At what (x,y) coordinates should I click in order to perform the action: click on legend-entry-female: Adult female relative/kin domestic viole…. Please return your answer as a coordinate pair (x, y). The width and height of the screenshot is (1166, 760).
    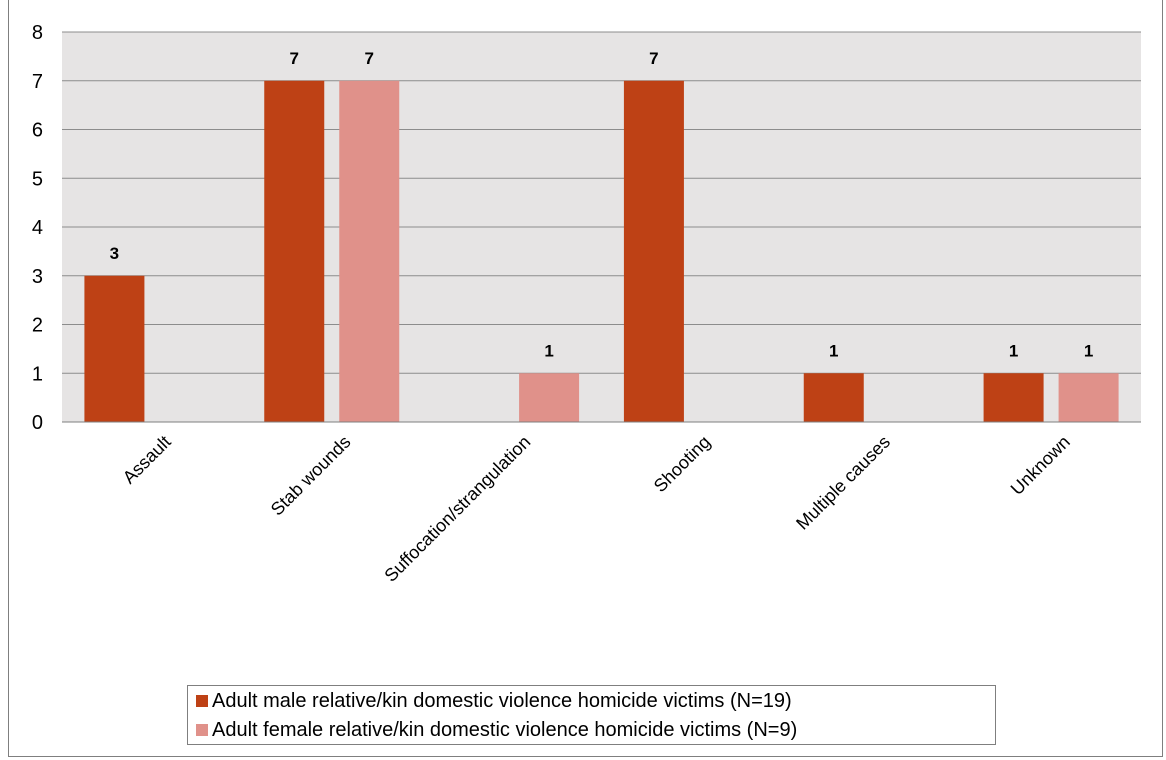
    Looking at the image, I should click on (492, 730).